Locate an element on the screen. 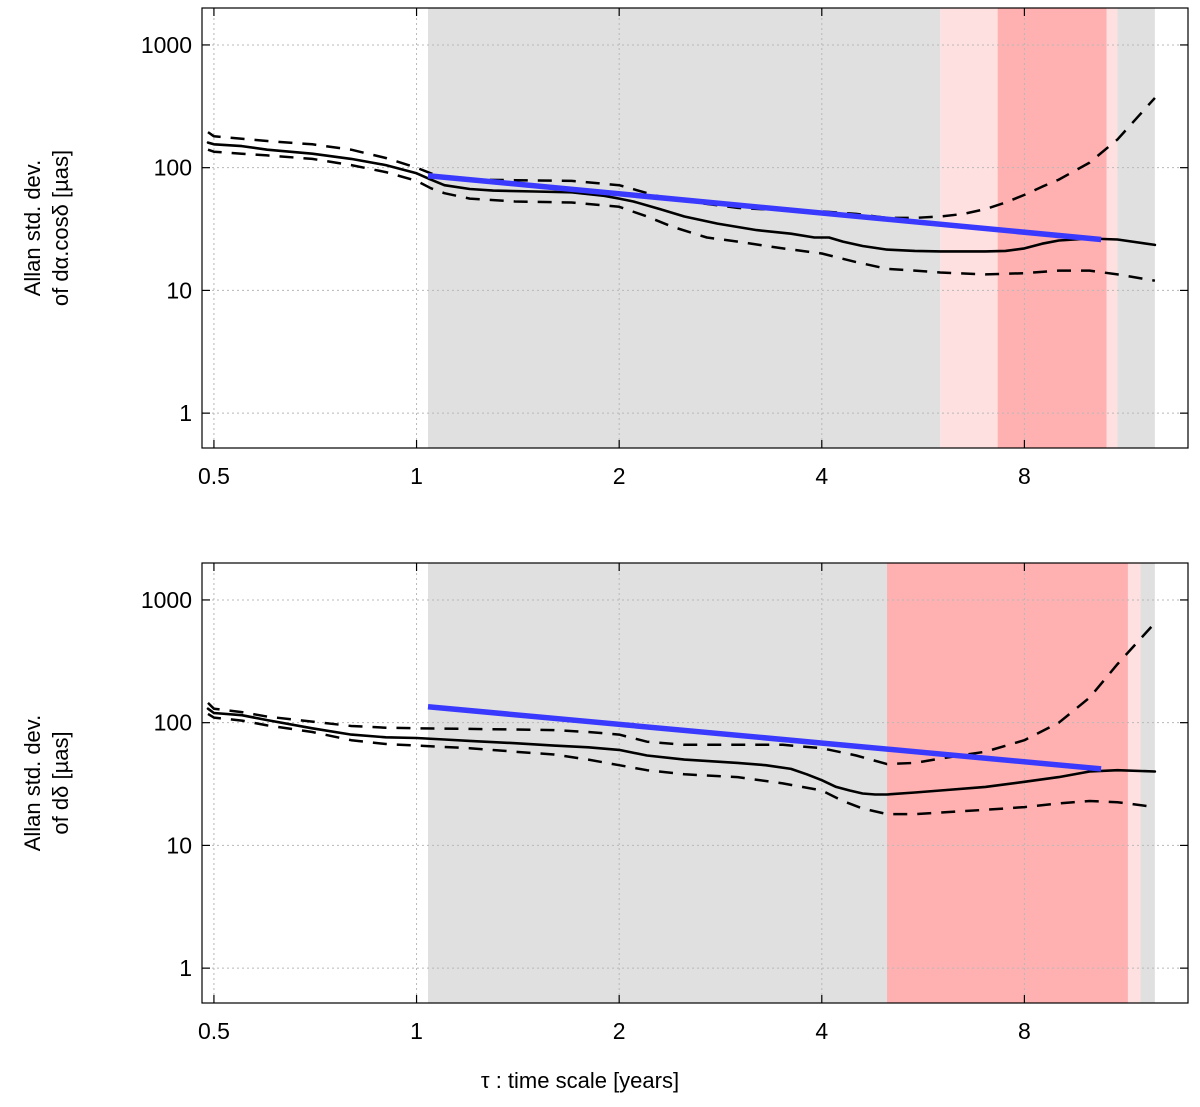 This screenshot has width=1200, height=1107. bottom-x-tick-label-3: 4 is located at coordinates (821, 1031).